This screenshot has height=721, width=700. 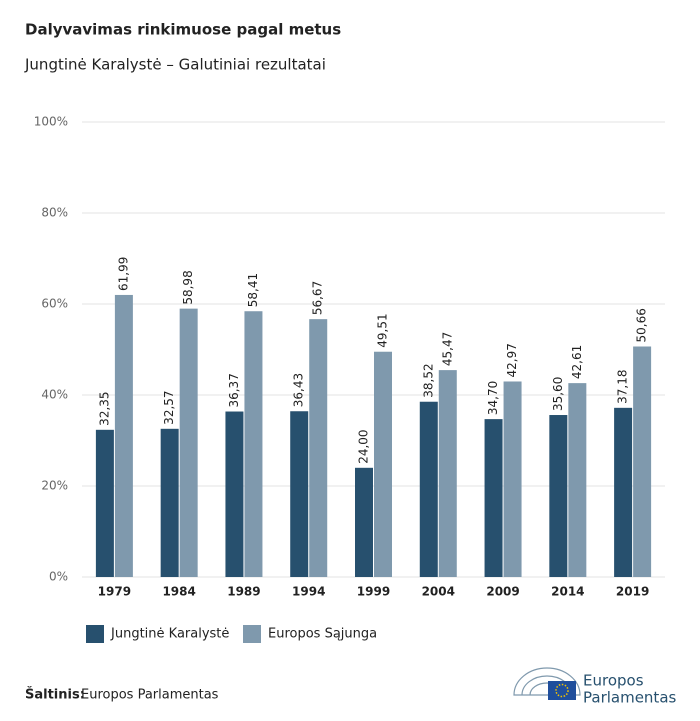 What do you see at coordinates (447, 349) in the screenshot?
I see `value-label: 45,47` at bounding box center [447, 349].